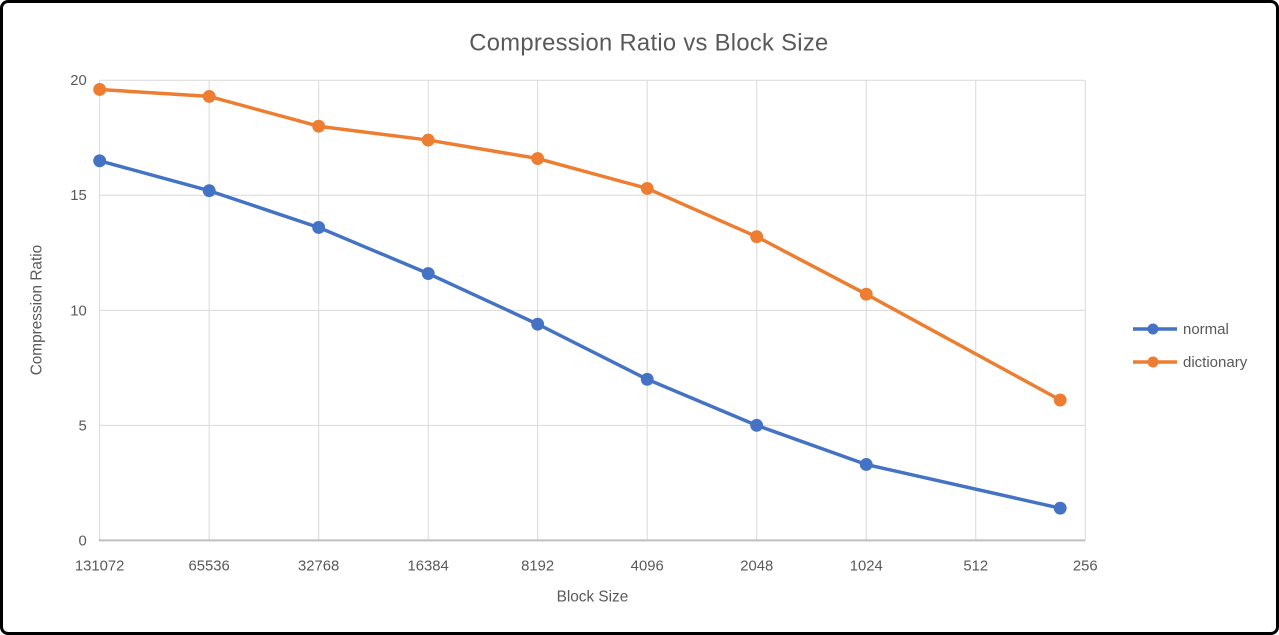 Image resolution: width=1279 pixels, height=635 pixels. What do you see at coordinates (1190, 345) in the screenshot?
I see `chart-legend: normal dictionary` at bounding box center [1190, 345].